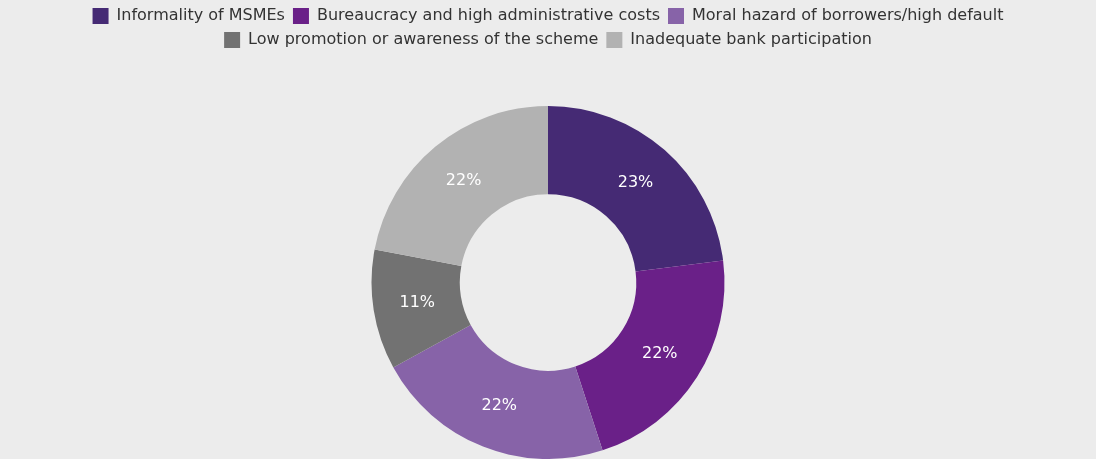 This screenshot has height=459, width=1096. What do you see at coordinates (417, 302) in the screenshot?
I see `data-label: 11%` at bounding box center [417, 302].